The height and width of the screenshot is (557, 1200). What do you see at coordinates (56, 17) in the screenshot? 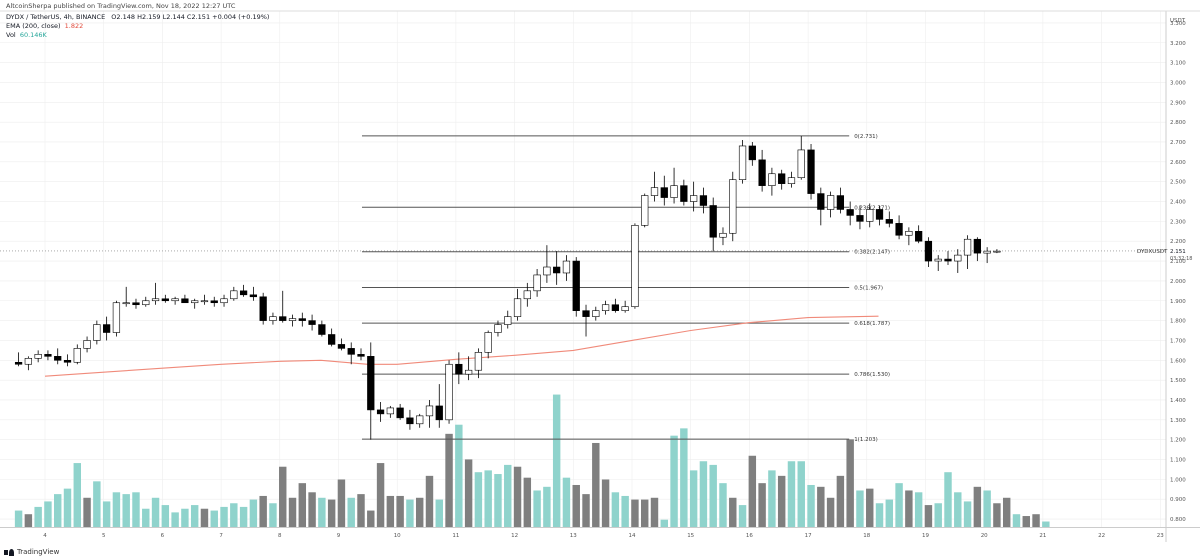
I see `symbol-title: DYDX / TetherUS, 4h, BINANCE` at bounding box center [56, 17].